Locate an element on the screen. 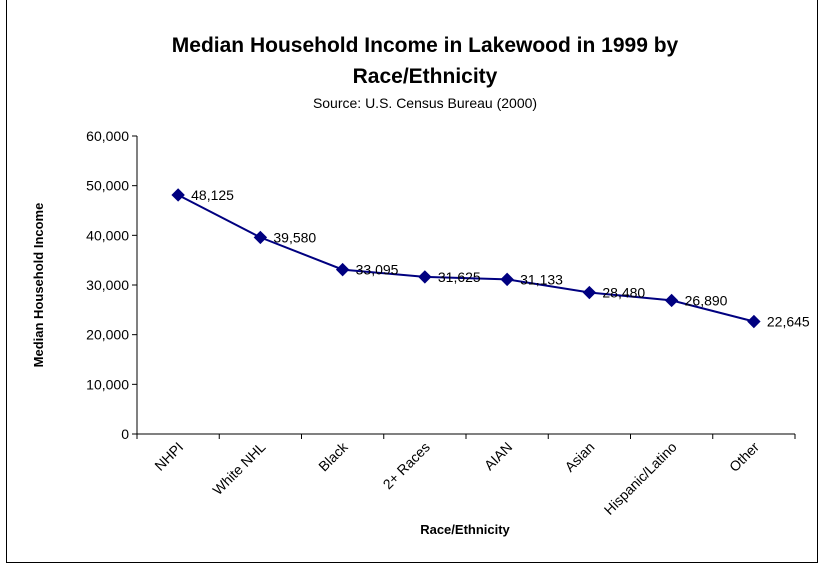  y-tick-label: 10,000 is located at coordinates (107, 384).